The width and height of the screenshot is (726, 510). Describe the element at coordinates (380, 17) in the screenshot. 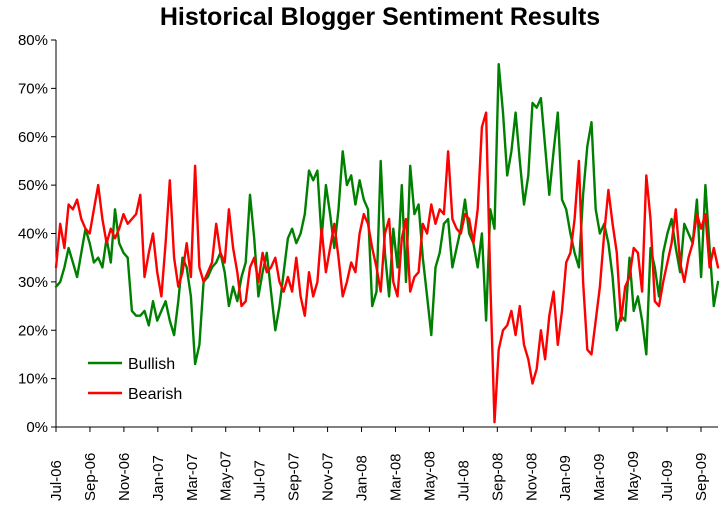

I see `chart-title: Historical Blogger Sentiment Results` at that location.